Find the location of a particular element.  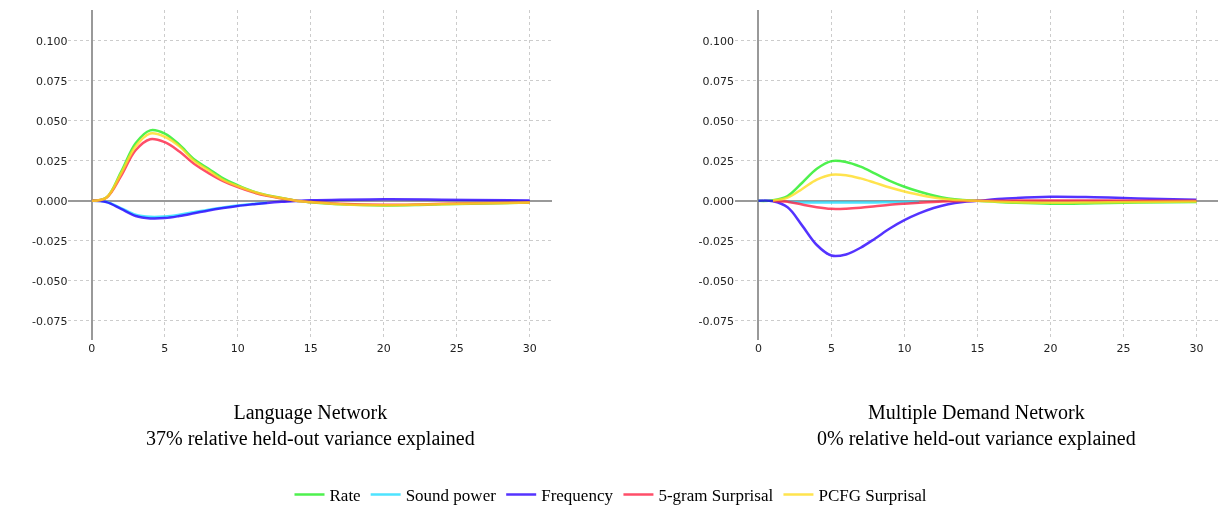

text: Language Network 37% relative held-out variance explained is located at coordinates (310, 425).